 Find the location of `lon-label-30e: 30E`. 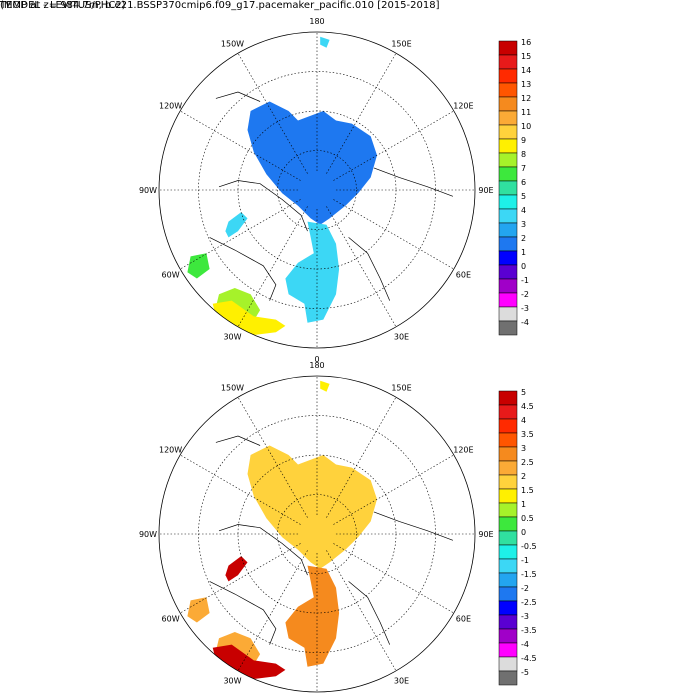

lon-label-30e: 30E is located at coordinates (401, 680).